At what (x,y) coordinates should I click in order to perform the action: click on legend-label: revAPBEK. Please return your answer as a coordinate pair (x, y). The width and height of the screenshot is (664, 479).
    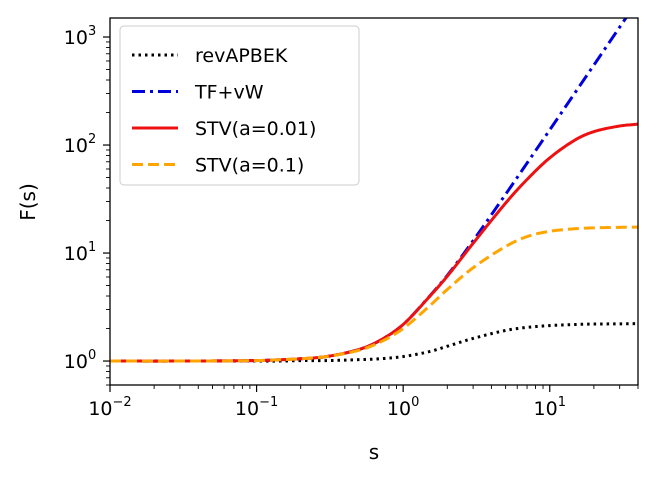
    Looking at the image, I should click on (241, 56).